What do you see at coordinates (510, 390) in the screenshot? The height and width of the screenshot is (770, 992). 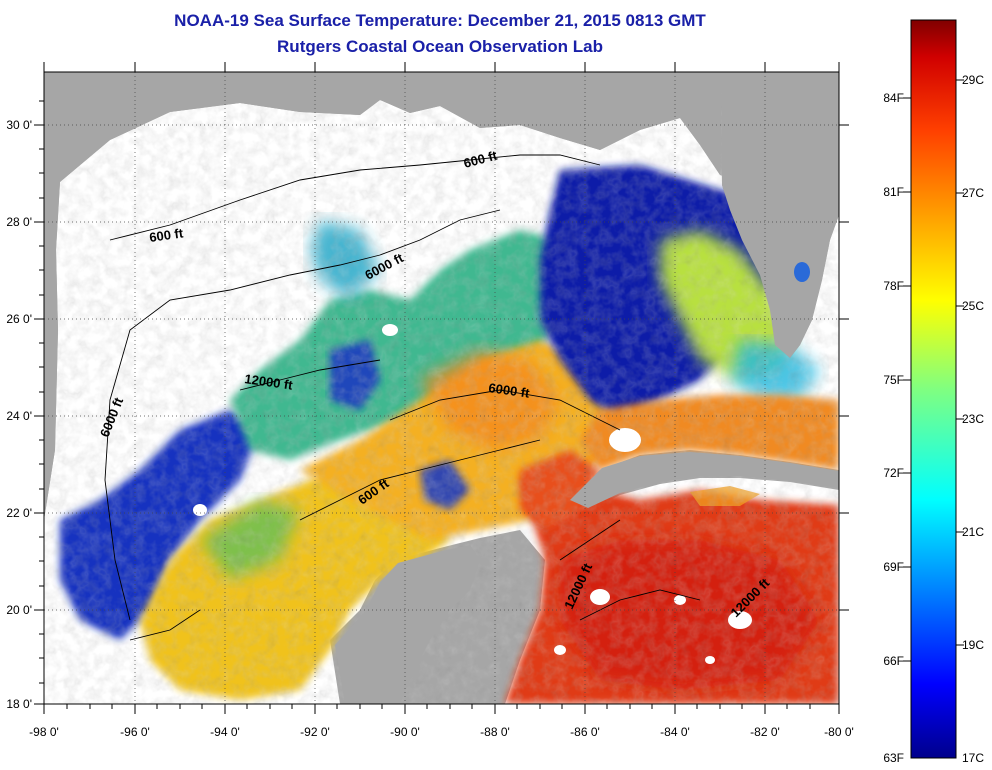 I see `contour-label-6000-e: 6000 ft` at bounding box center [510, 390].